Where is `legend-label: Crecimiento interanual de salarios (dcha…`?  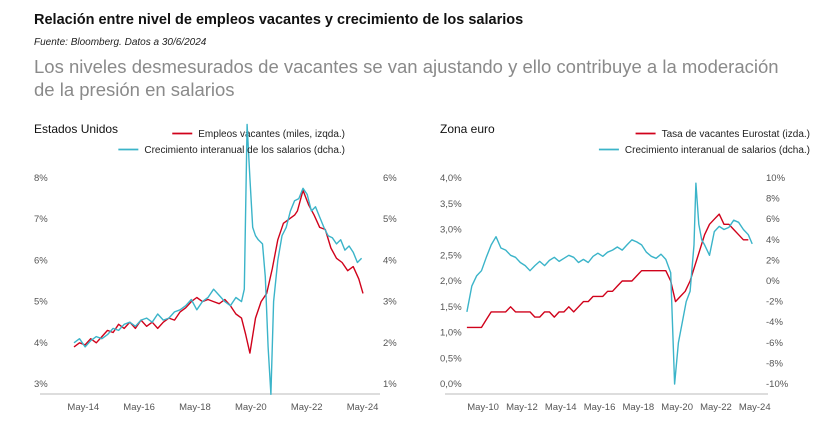 legend-label: Crecimiento interanual de salarios (dcha… is located at coordinates (717, 150).